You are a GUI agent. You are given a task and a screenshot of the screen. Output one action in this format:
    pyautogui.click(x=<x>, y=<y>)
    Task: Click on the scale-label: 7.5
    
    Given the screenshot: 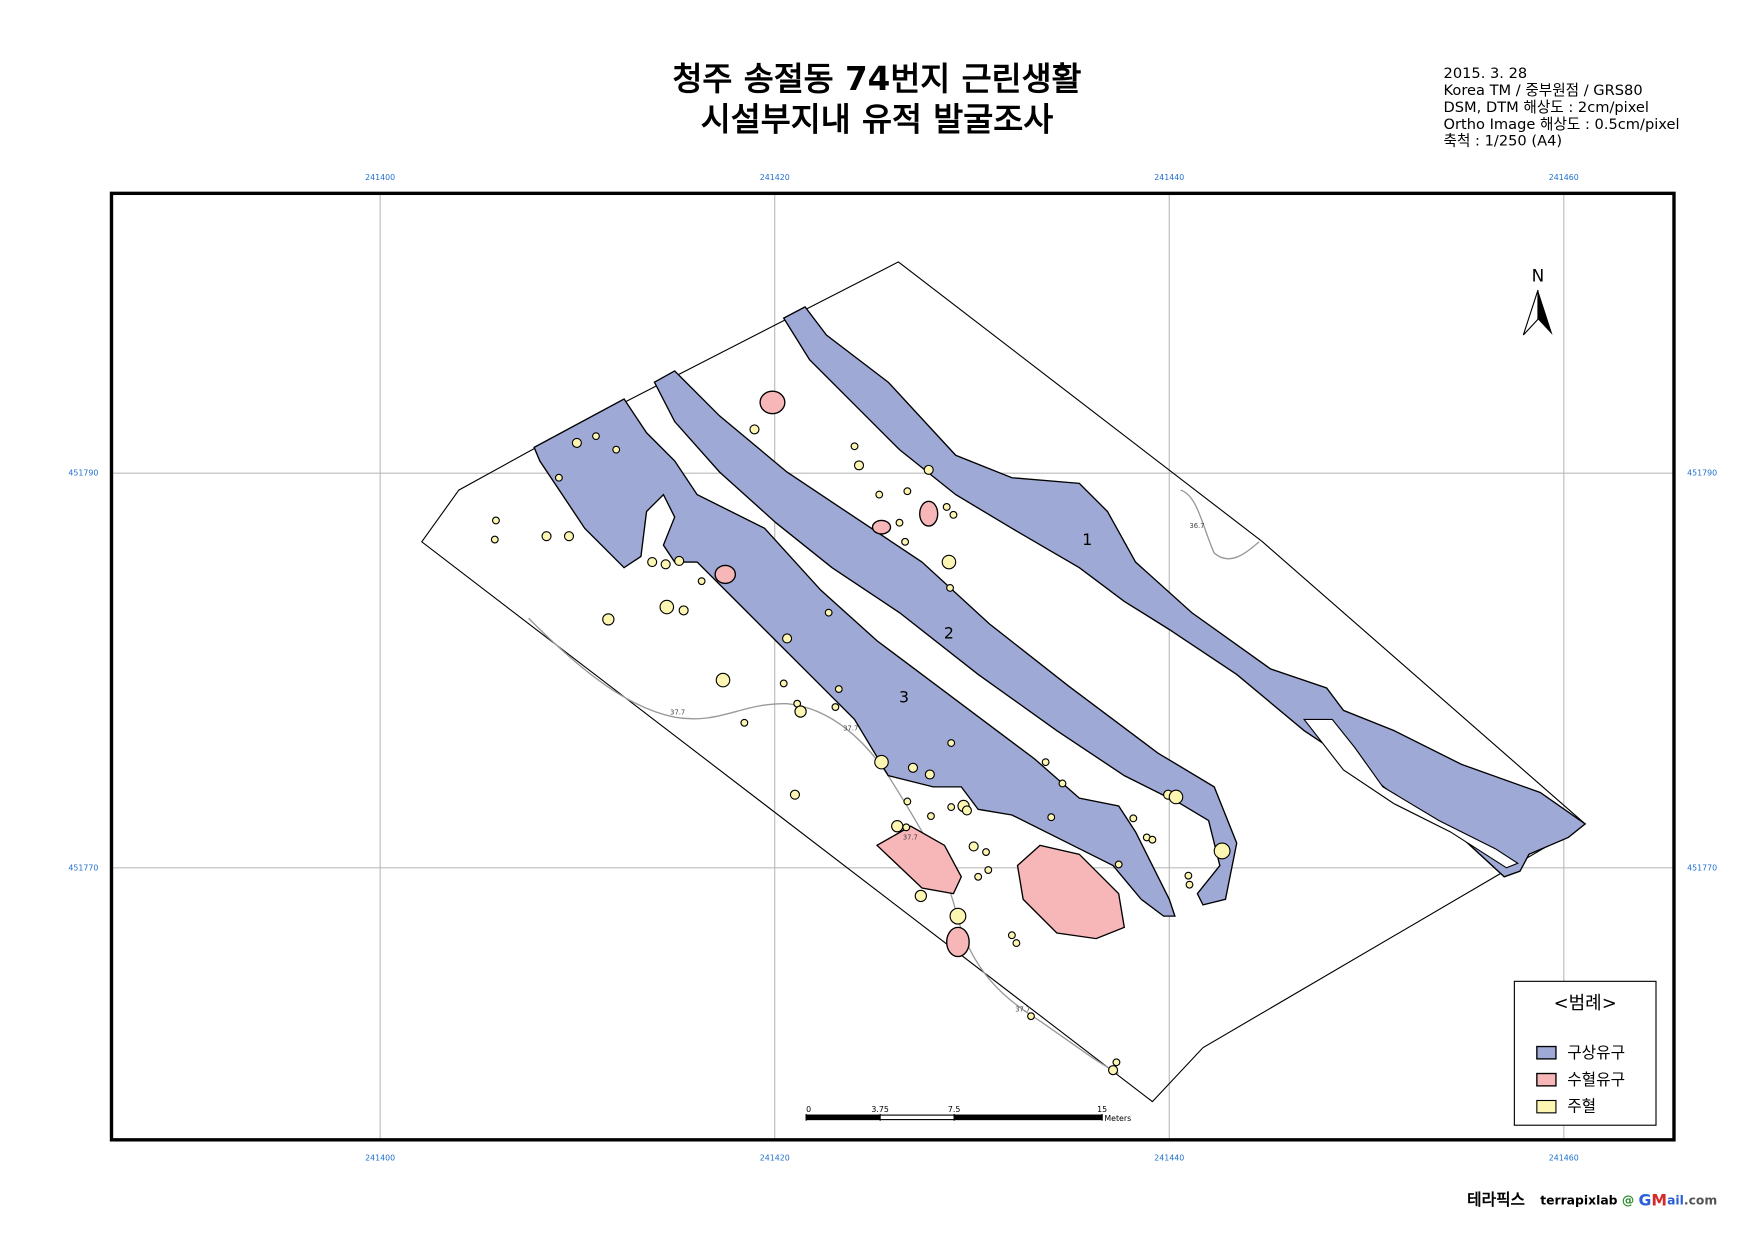 What is the action you would take?
    pyautogui.click(x=954, y=1109)
    